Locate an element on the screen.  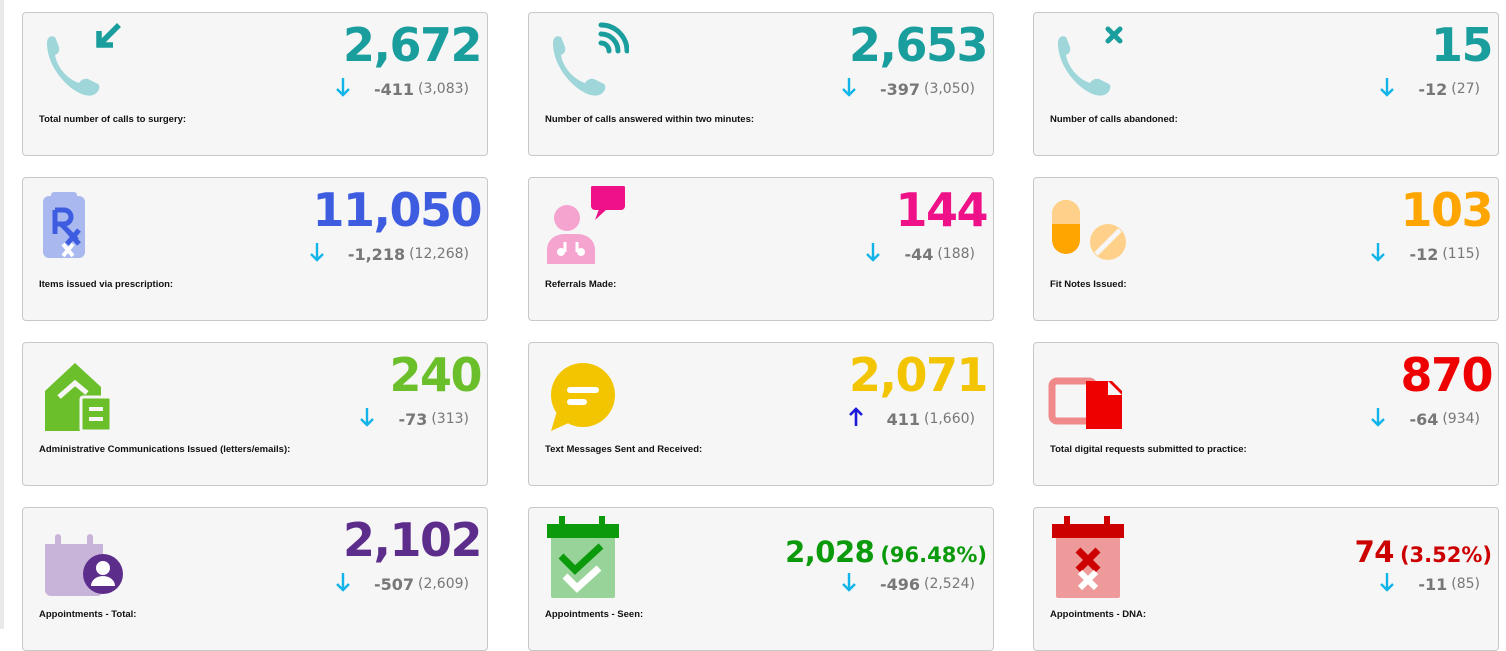
stat-label: Appointments - Total: is located at coordinates (88, 614).